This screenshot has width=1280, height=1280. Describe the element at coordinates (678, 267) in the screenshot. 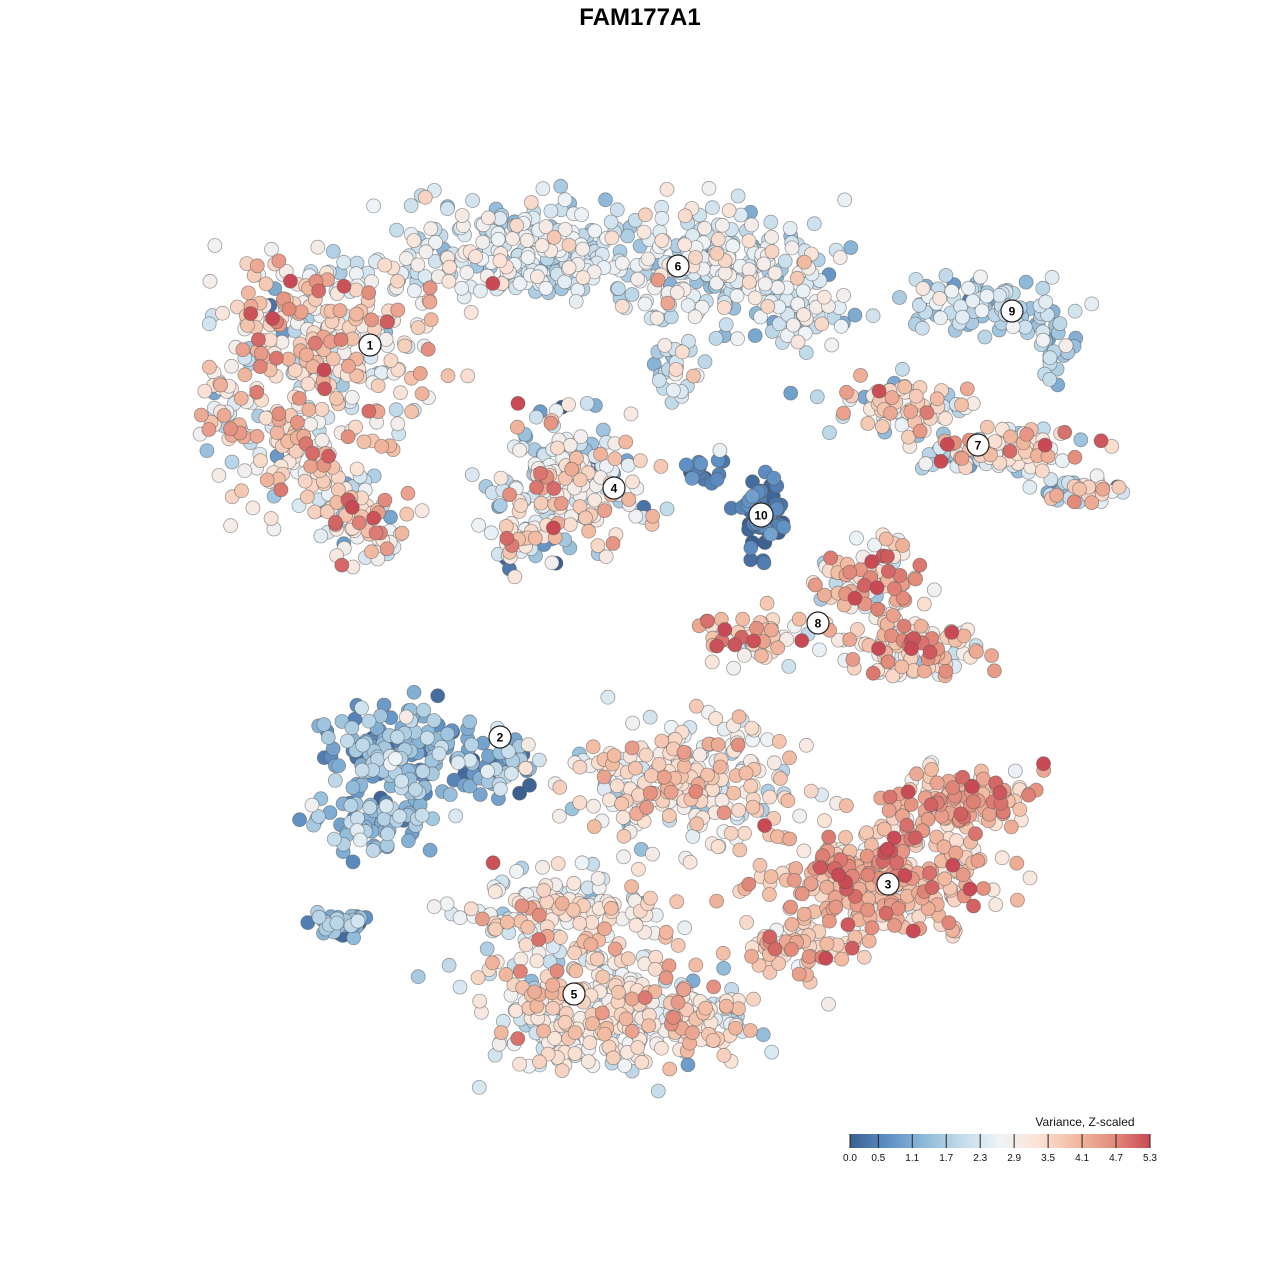

I see `cluster-label-text: 6` at that location.